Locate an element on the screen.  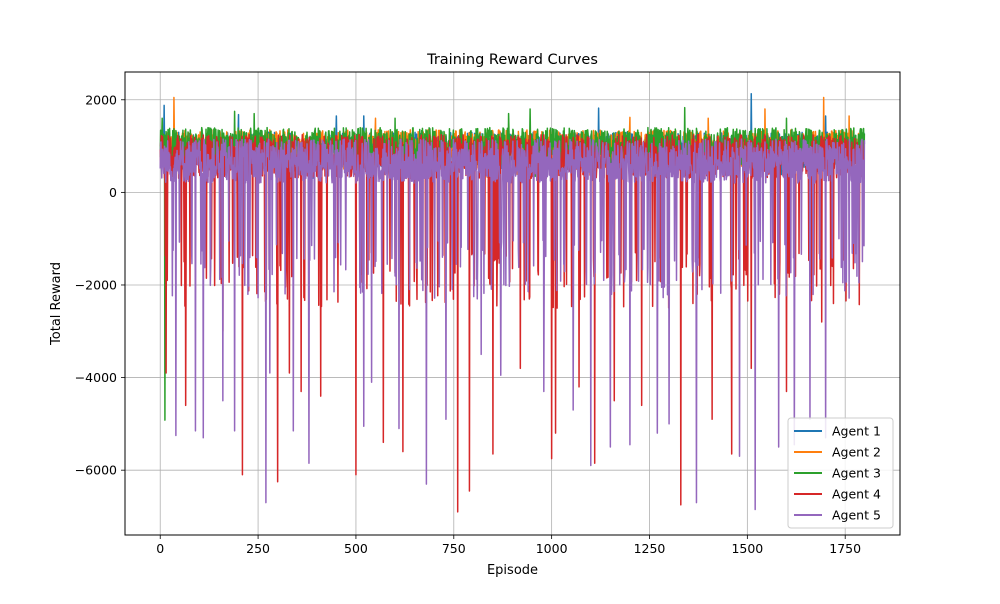
x-tick-label: 250 is located at coordinates (258, 548).